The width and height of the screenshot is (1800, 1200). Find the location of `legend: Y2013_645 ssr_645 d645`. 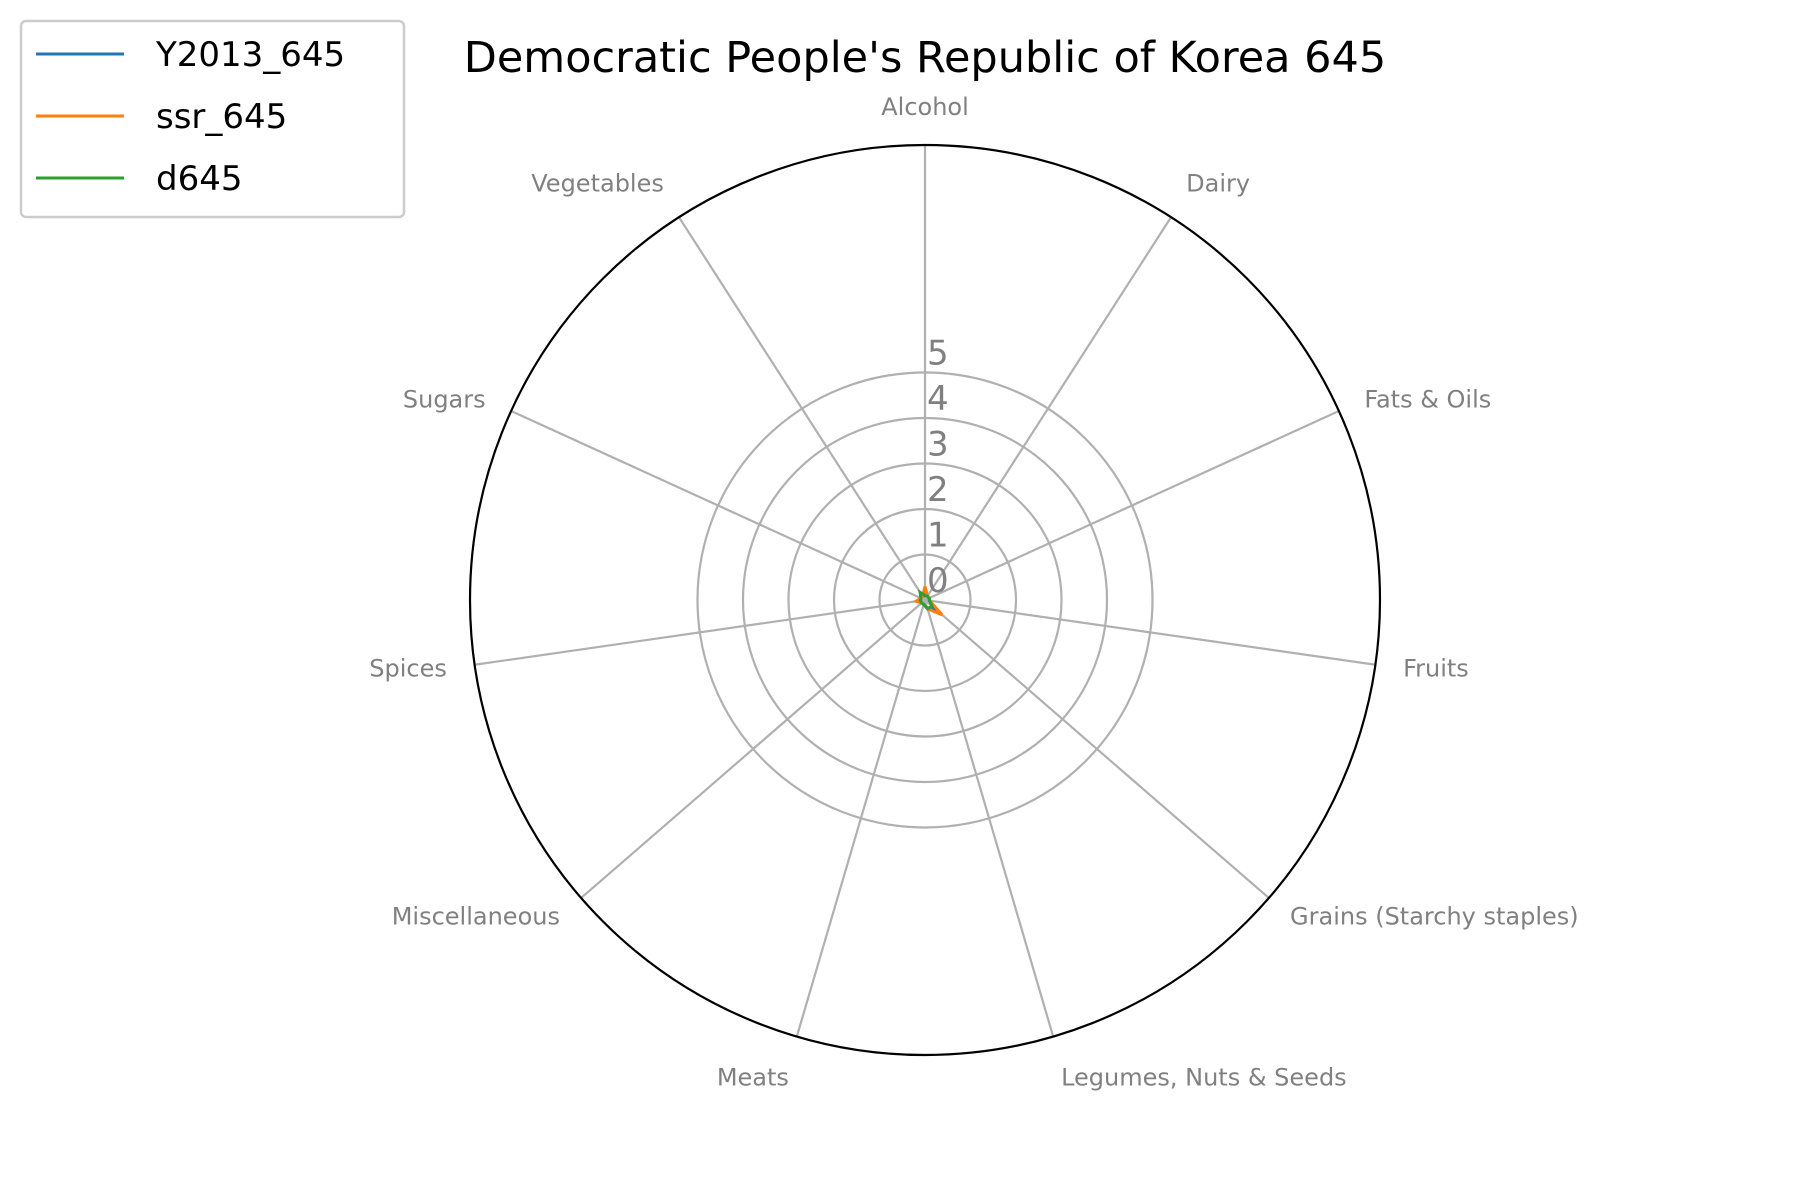

legend: Y2013_645 ssr_645 d645 is located at coordinates (212, 119).